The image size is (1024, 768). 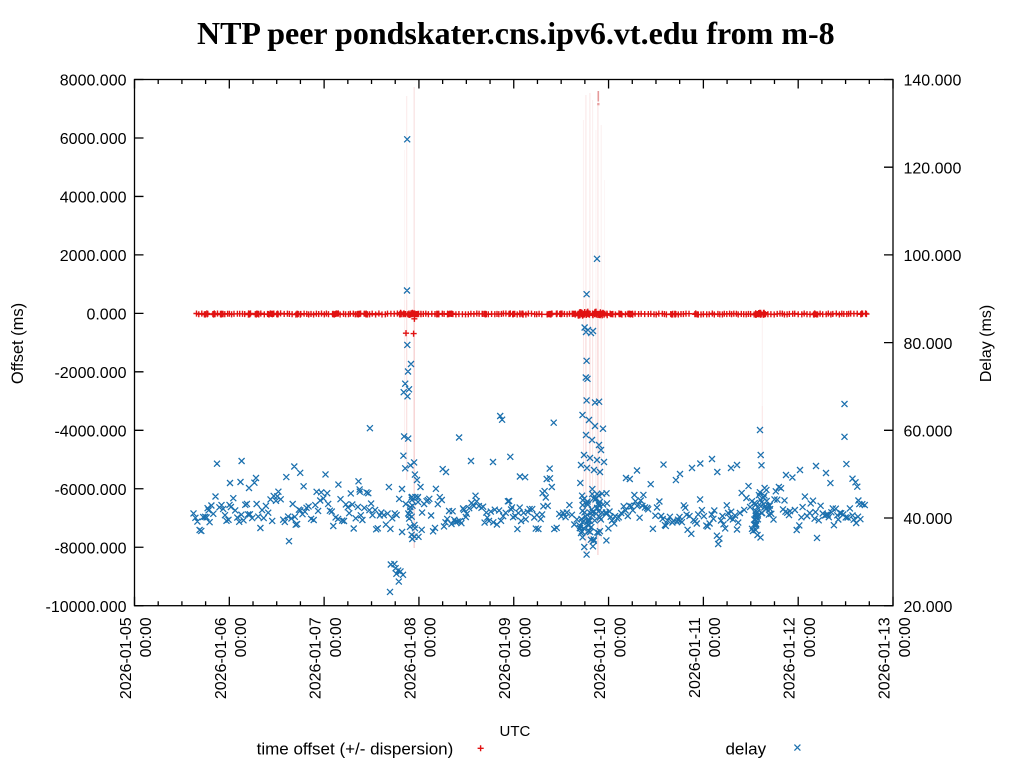 I want to click on svg-text: 2026-01-07, so click(x=316, y=658).